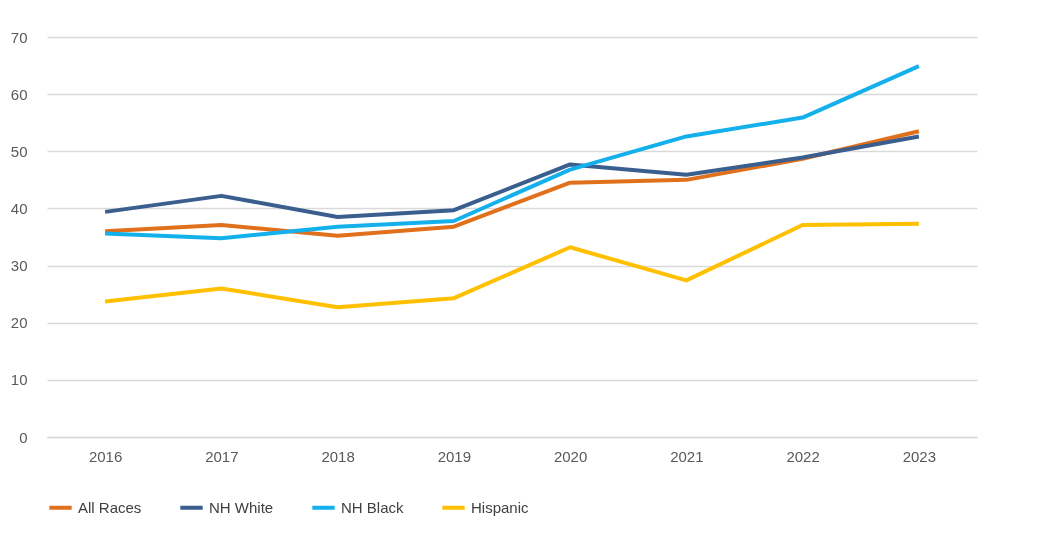 This screenshot has width=1049, height=535. I want to click on y-tick-label: 70, so click(19, 37).